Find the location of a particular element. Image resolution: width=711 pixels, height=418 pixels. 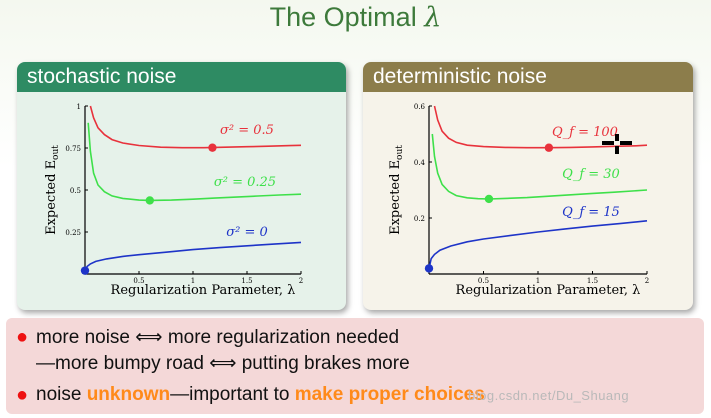

watermark: blog.csdn.net/Du_Shuang is located at coordinates (549, 395).